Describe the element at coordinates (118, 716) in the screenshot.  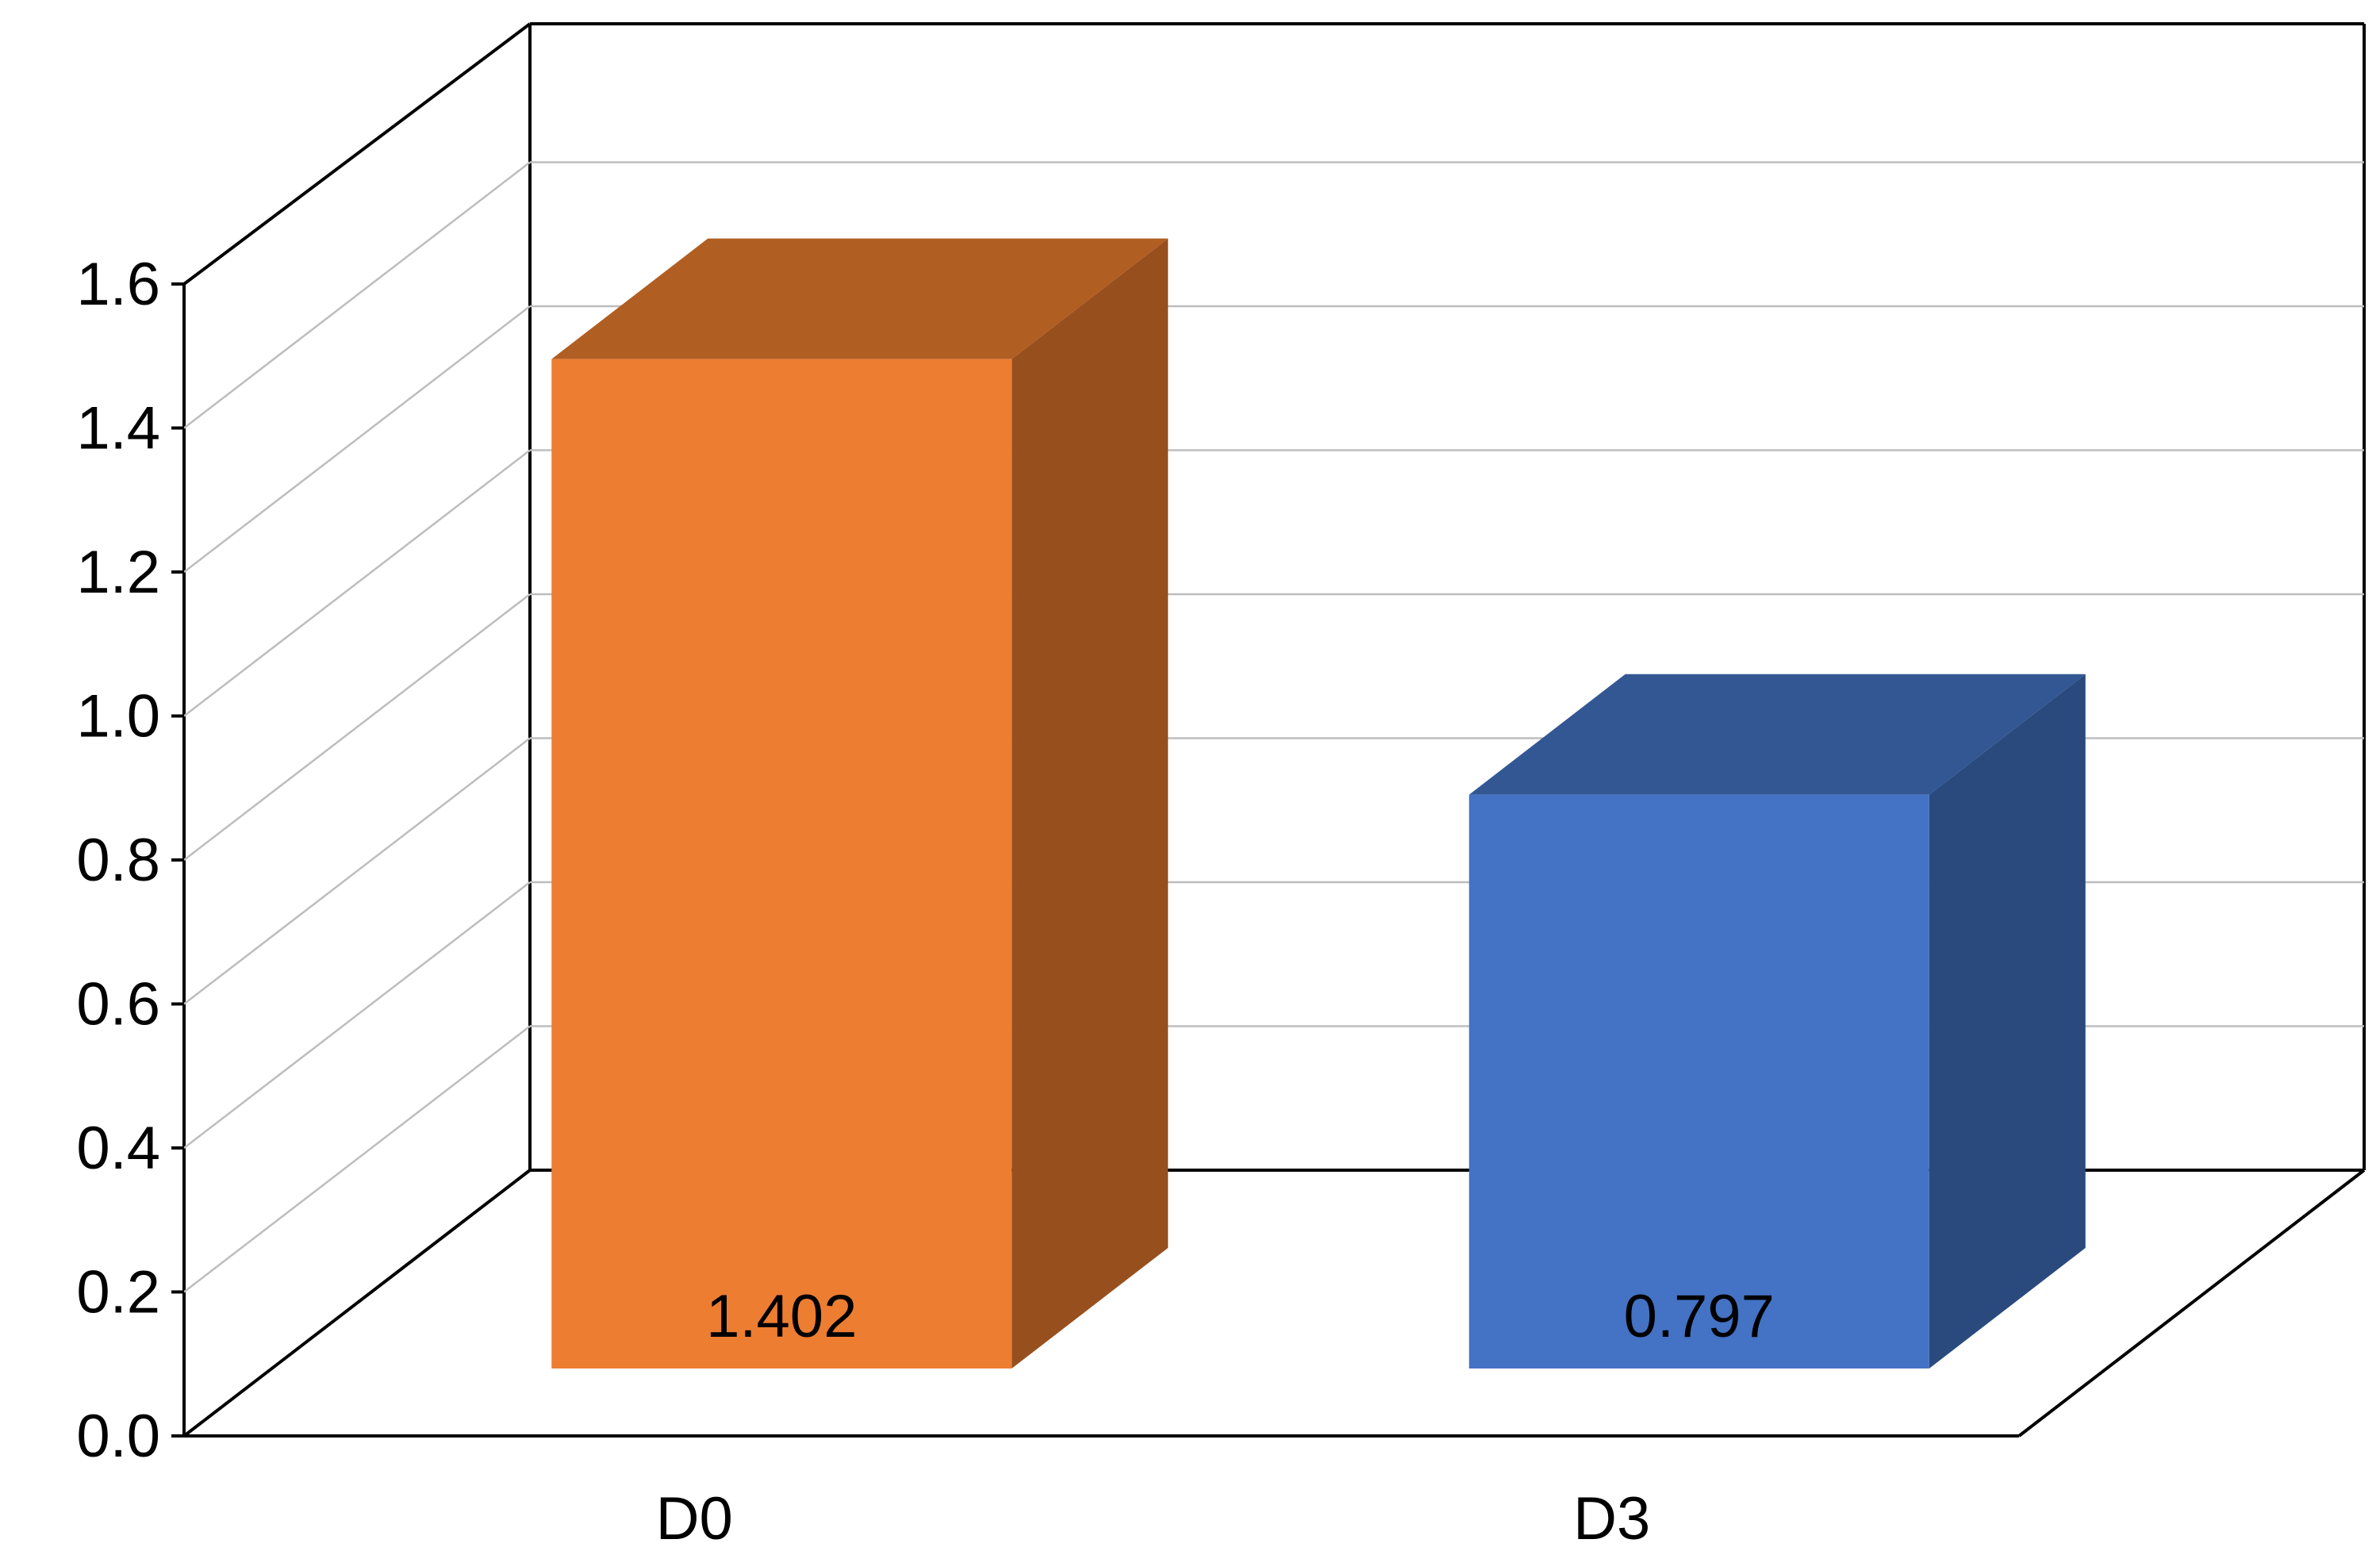
I see `y-tick-label: 1.0` at that location.